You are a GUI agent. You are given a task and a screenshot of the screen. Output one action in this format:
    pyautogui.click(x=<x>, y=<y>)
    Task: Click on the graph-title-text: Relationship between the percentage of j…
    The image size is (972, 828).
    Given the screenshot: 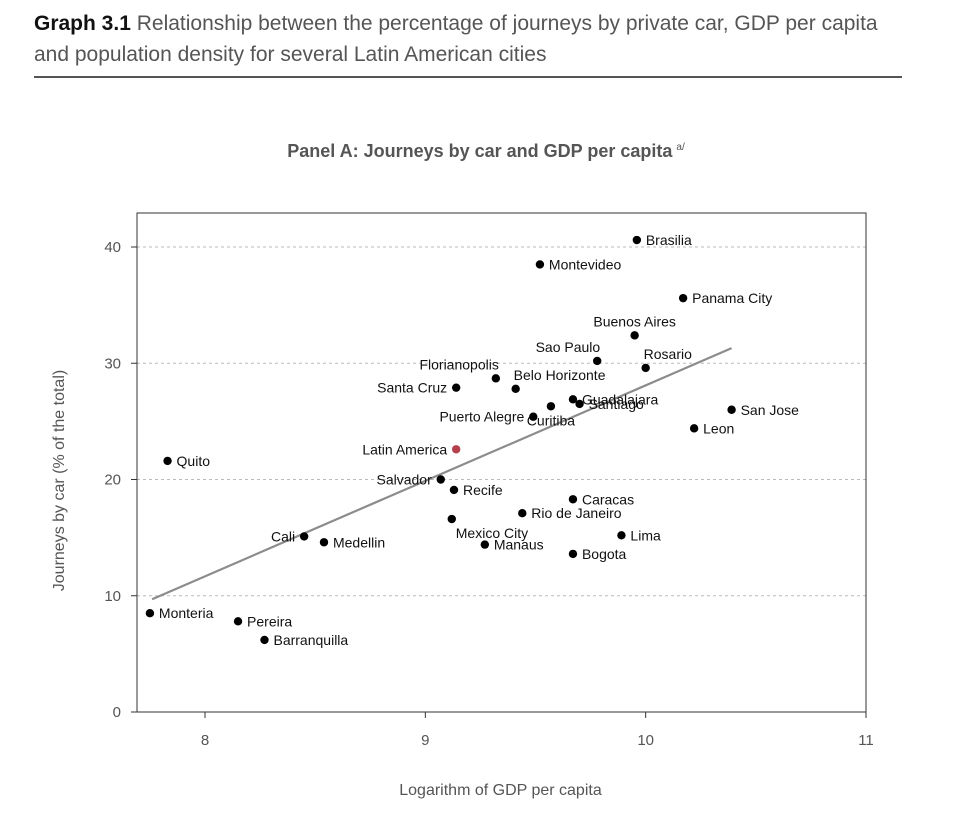 What is the action you would take?
    pyautogui.click(x=456, y=39)
    